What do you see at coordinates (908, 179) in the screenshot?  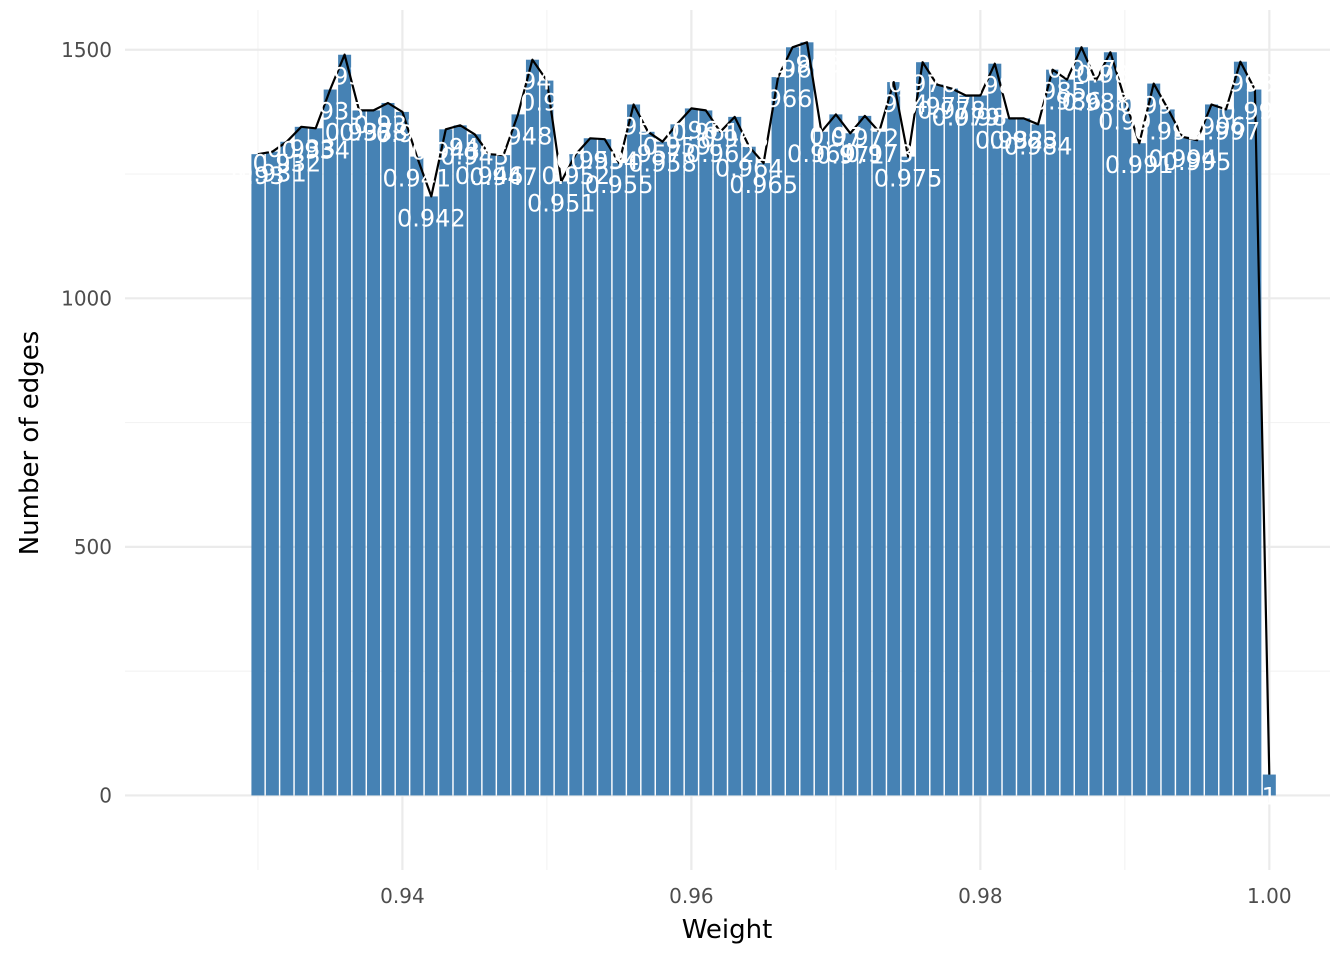 I see `bar-label: 0.975` at bounding box center [908, 179].